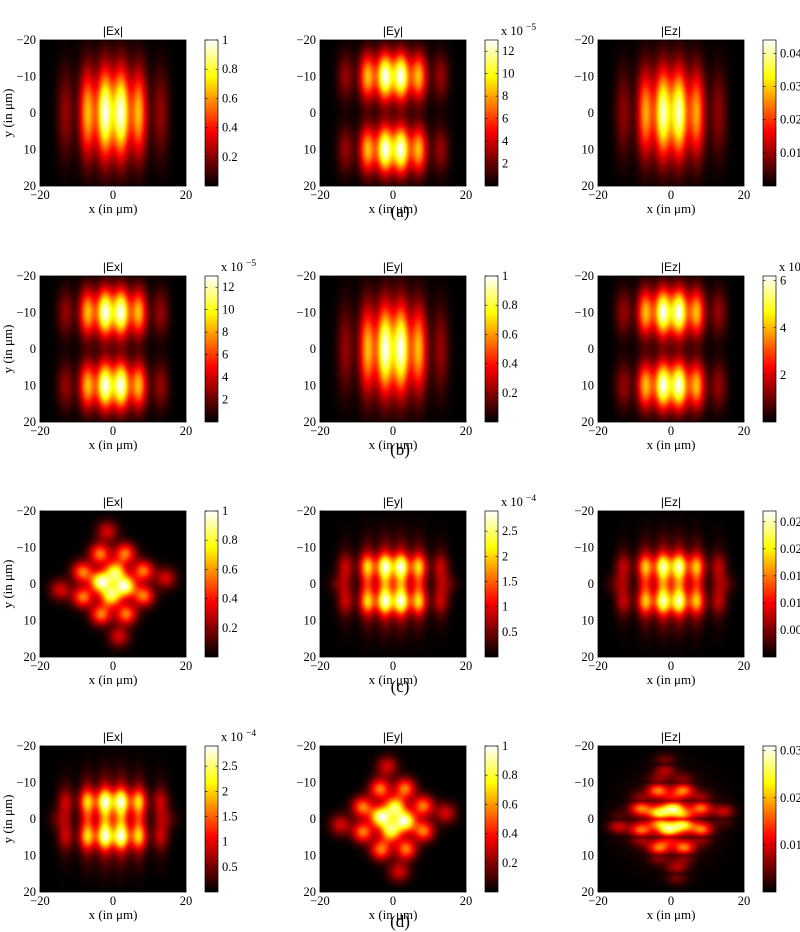 The height and width of the screenshot is (932, 800). What do you see at coordinates (790, 576) in the screenshot?
I see `colorbar-tick-label: 0.015` at bounding box center [790, 576].